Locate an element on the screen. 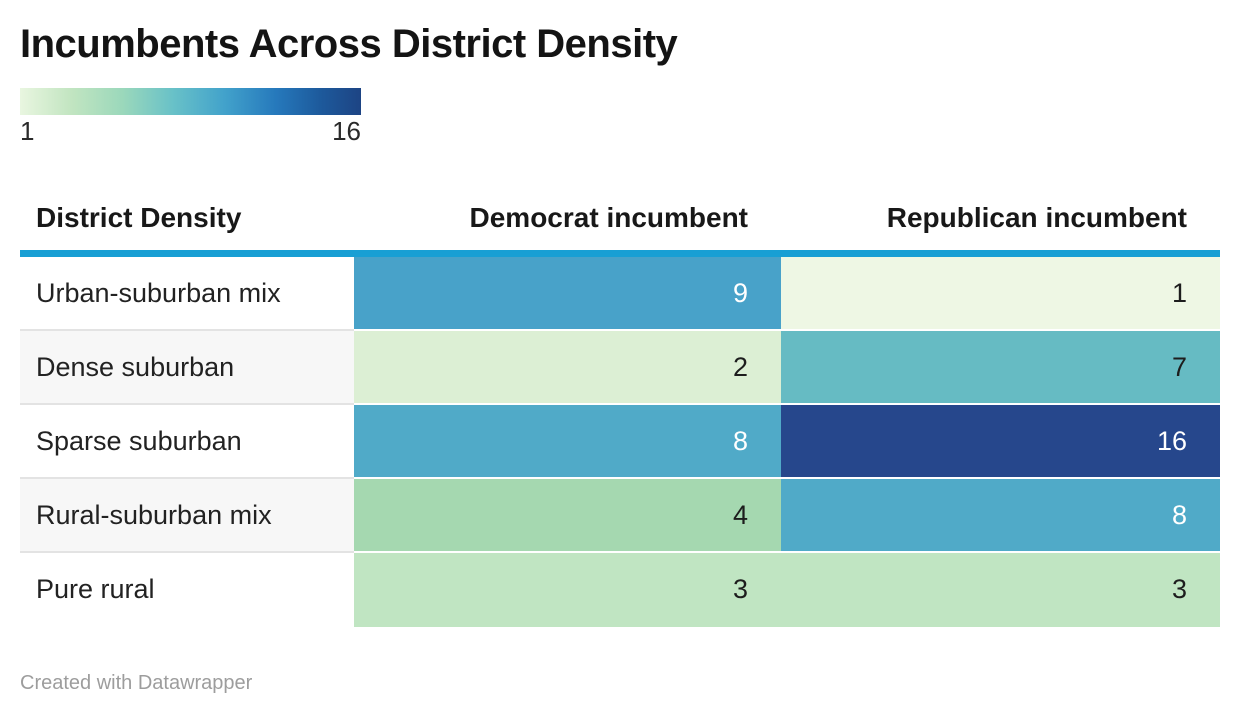  row-label-cell: Urban-suburban mix is located at coordinates (187, 294).